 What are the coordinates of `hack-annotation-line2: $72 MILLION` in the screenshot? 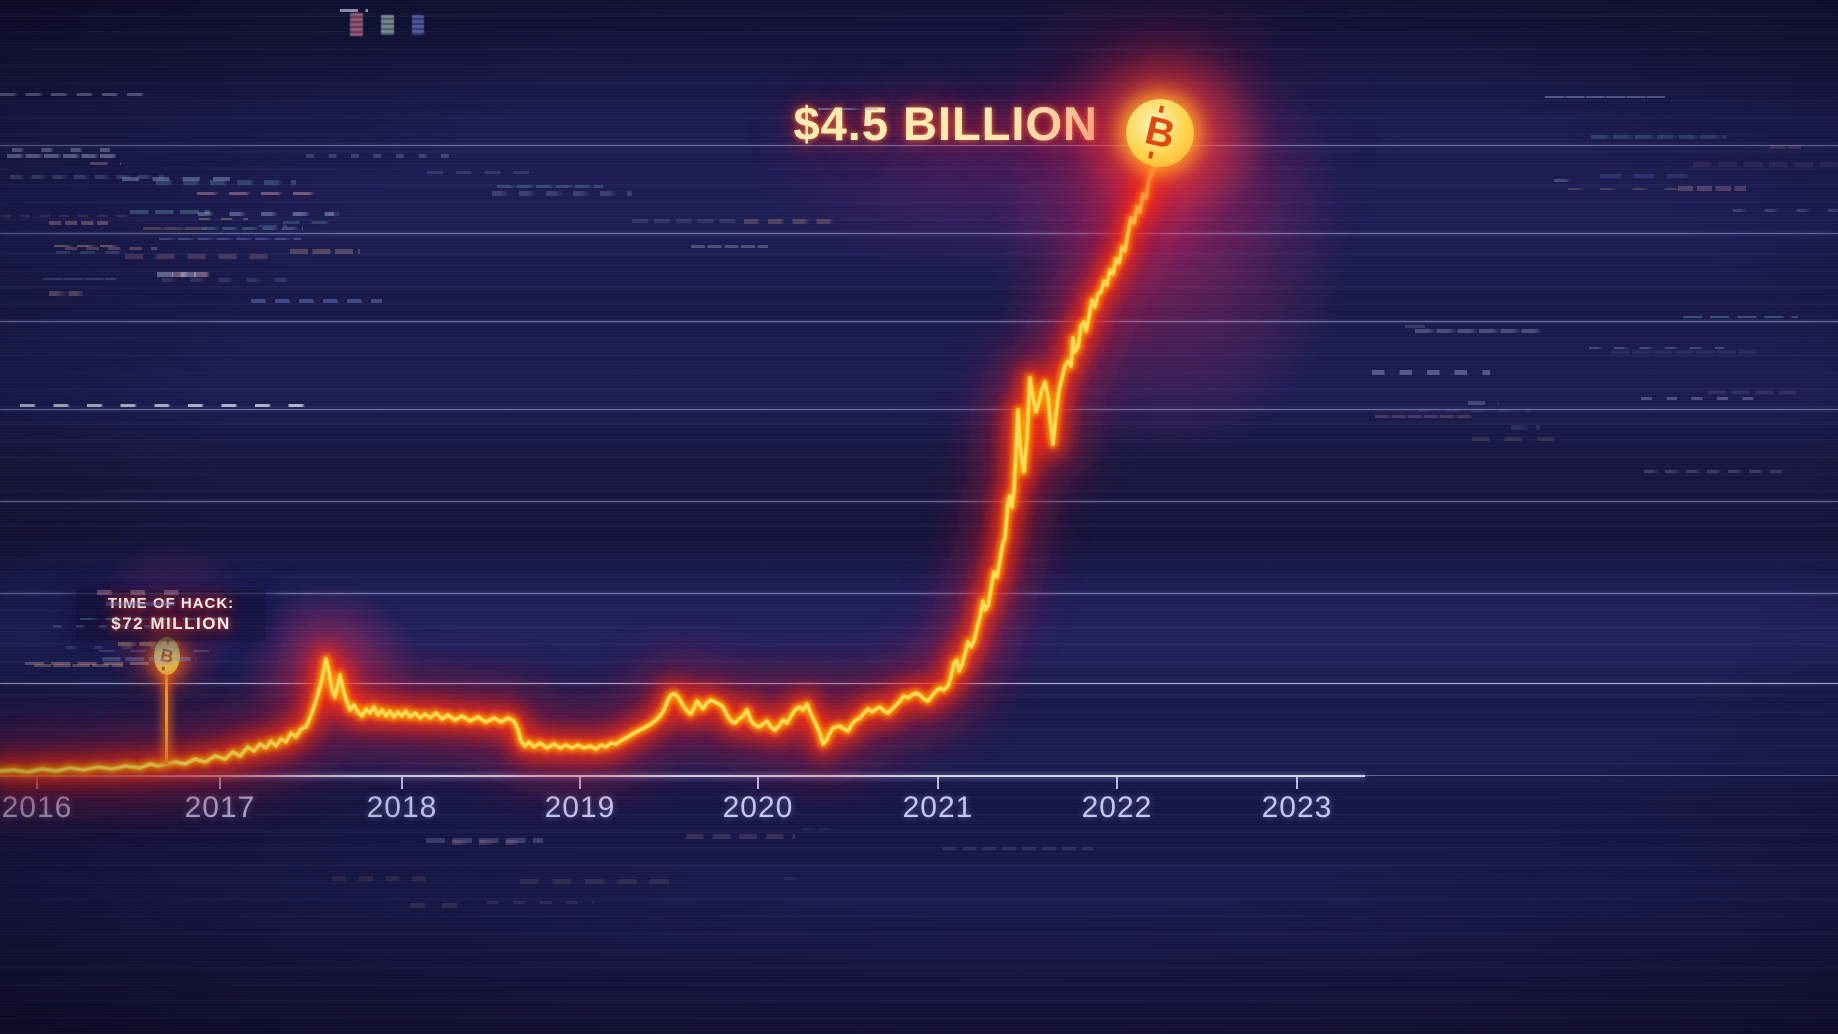 It's located at (171, 623).